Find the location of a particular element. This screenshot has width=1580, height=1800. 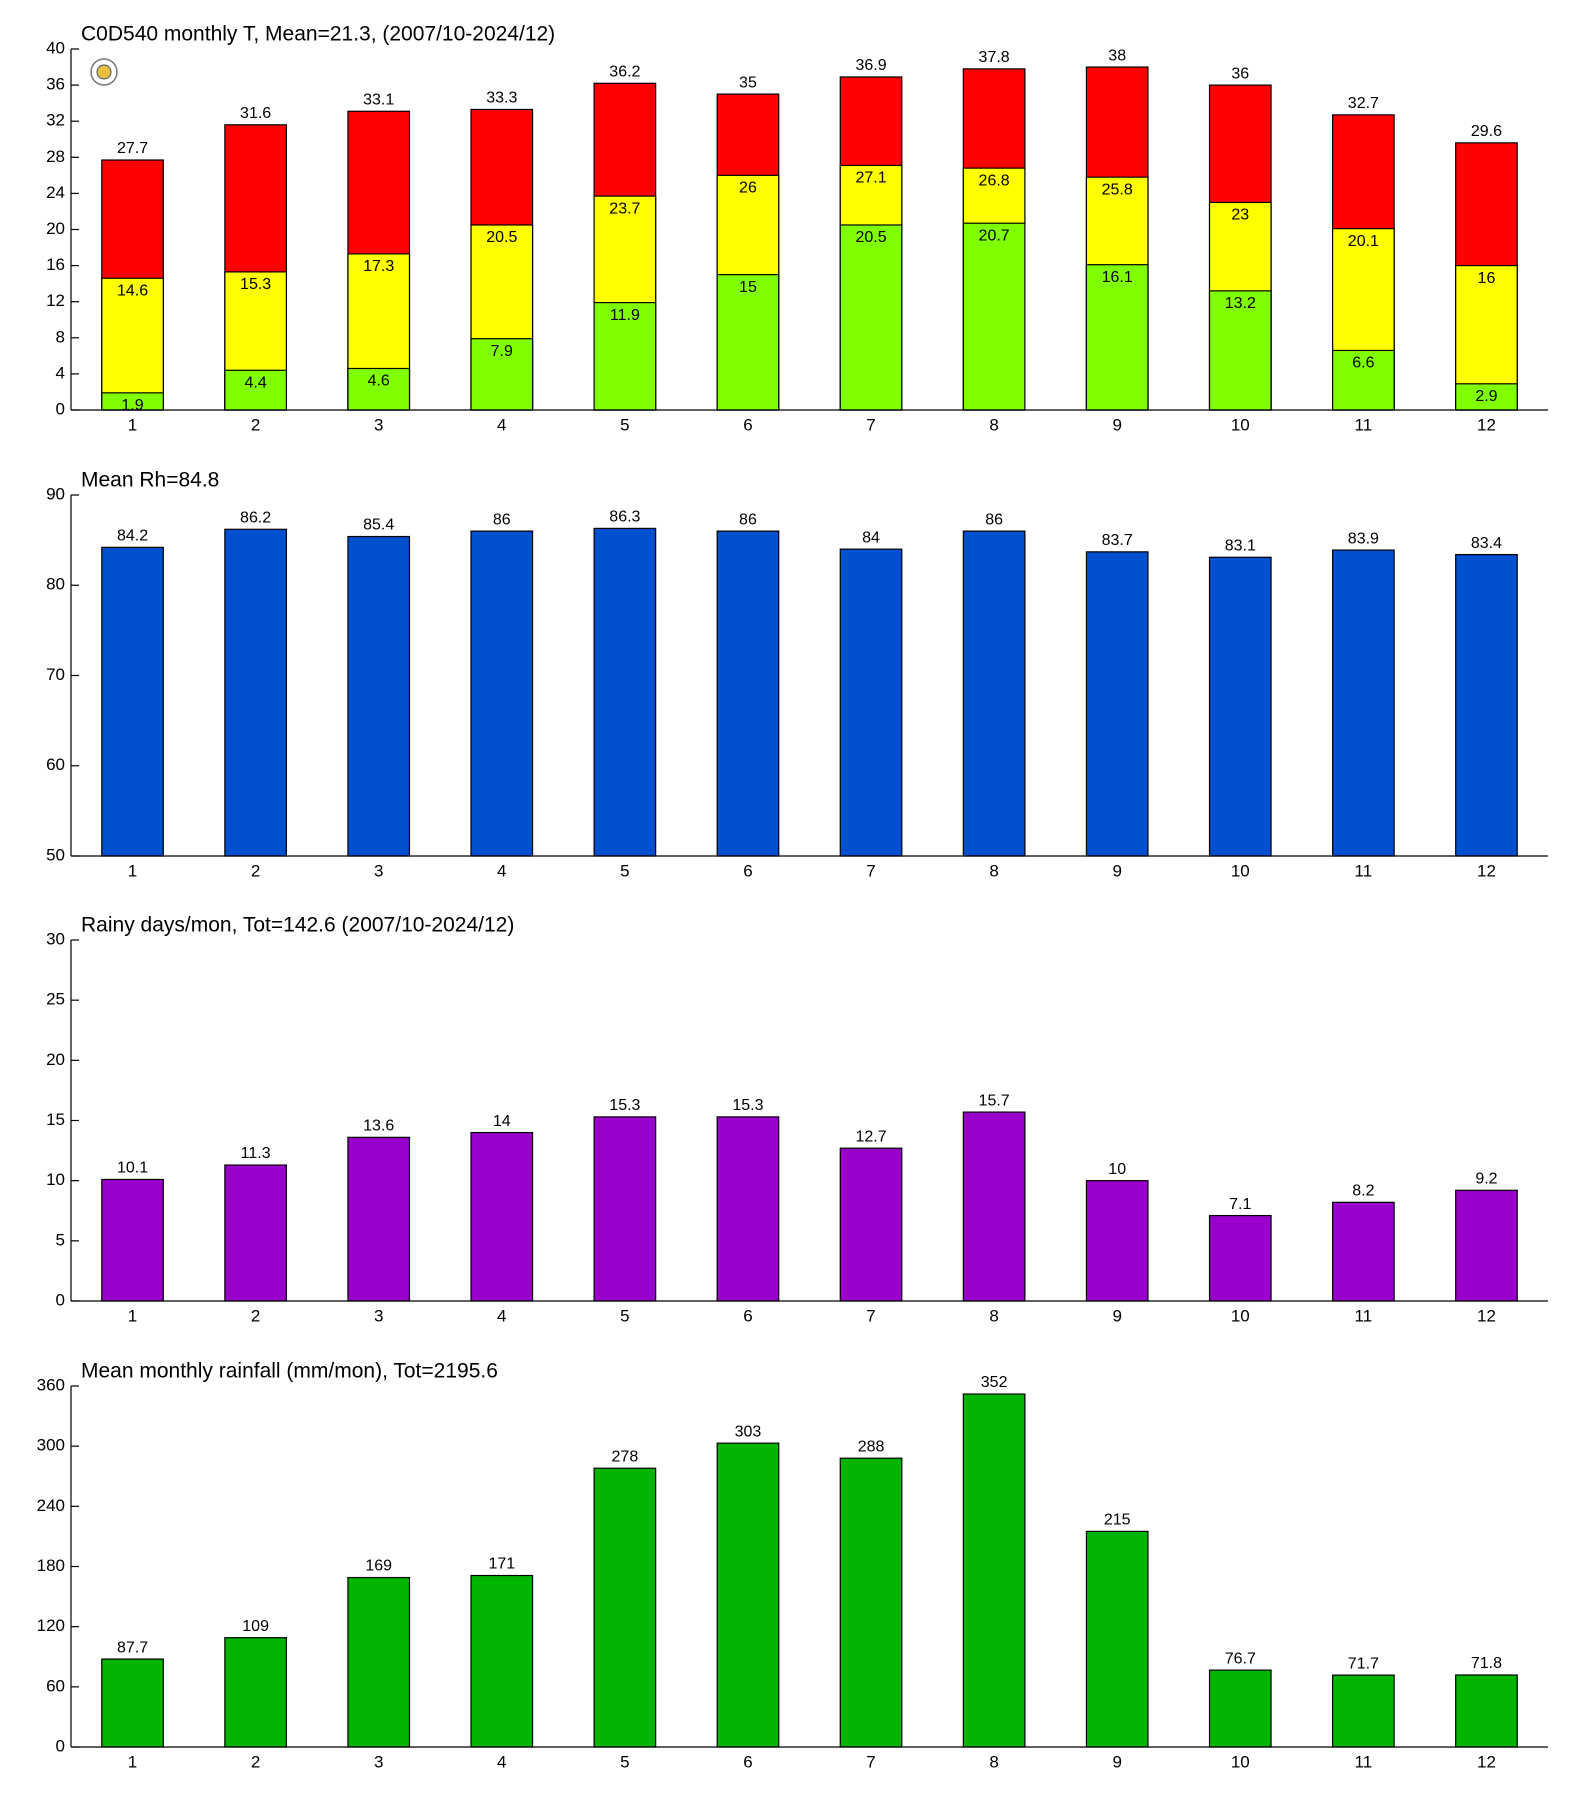

value-label: 86 is located at coordinates (502, 519).